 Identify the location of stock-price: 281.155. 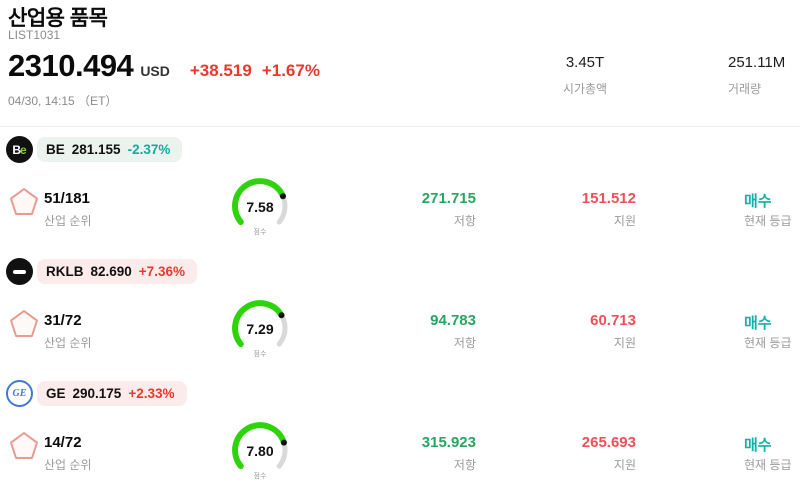
(96, 149).